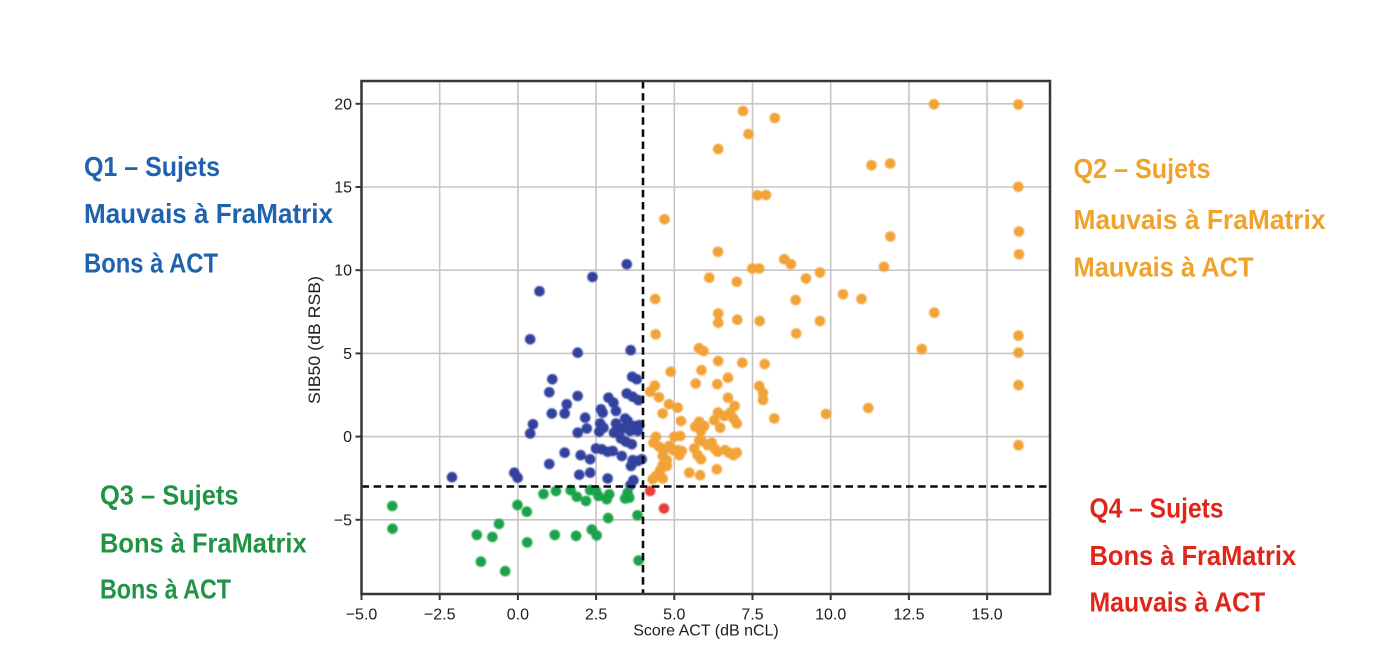 The width and height of the screenshot is (1400, 666). I want to click on svg-text: −5, so click(343, 520).